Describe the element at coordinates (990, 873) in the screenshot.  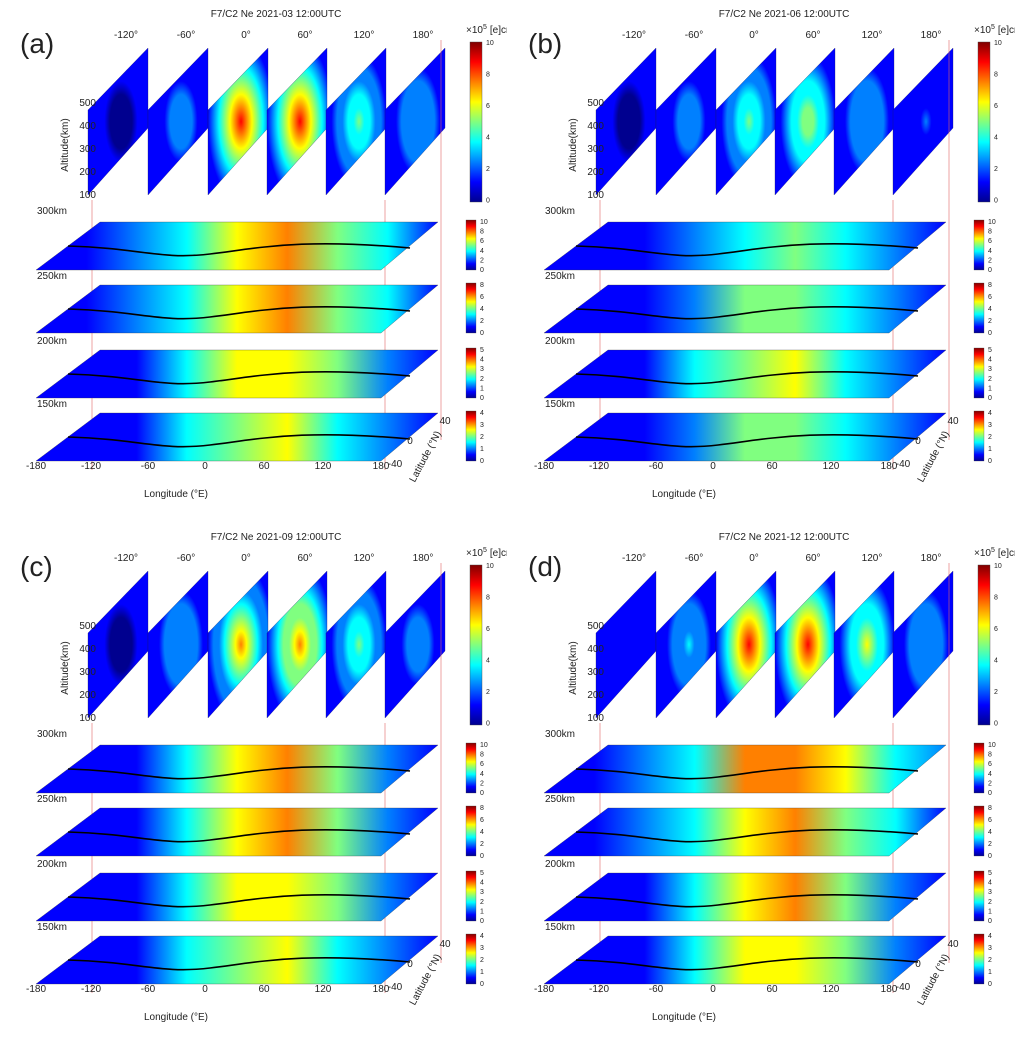
I see `layer-colorbar-tick-label: 5` at that location.